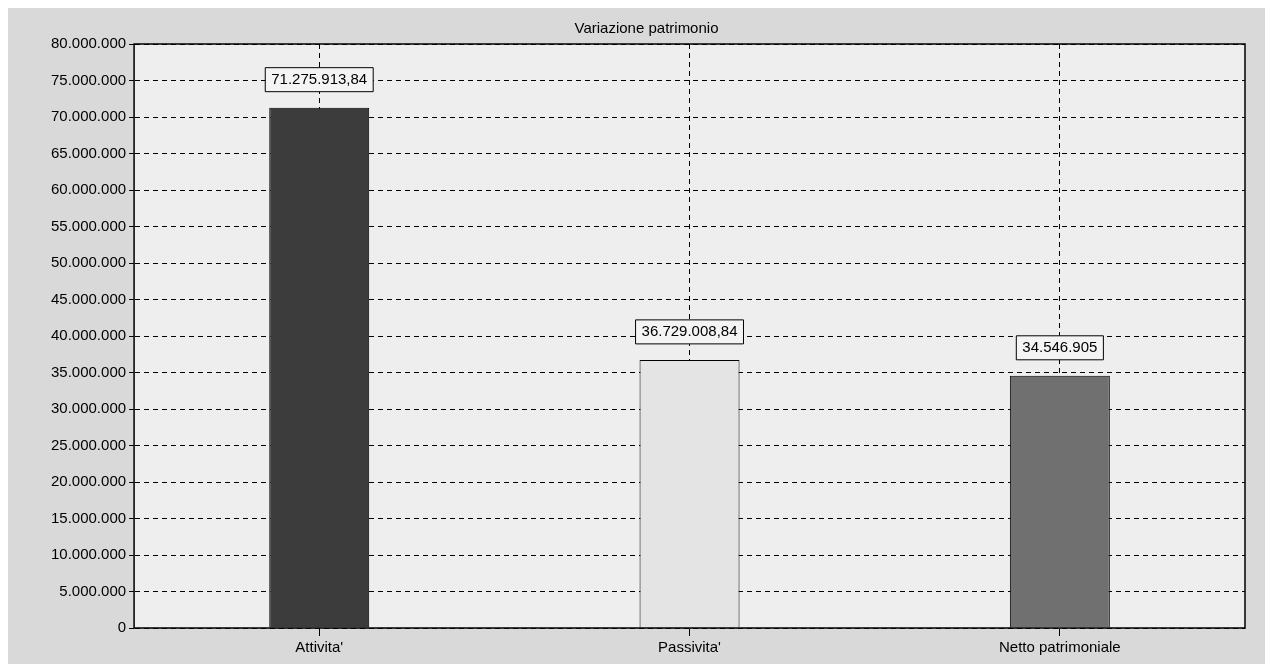  What do you see at coordinates (89, 481) in the screenshot?
I see `y-tick-label: 20.000.000` at bounding box center [89, 481].